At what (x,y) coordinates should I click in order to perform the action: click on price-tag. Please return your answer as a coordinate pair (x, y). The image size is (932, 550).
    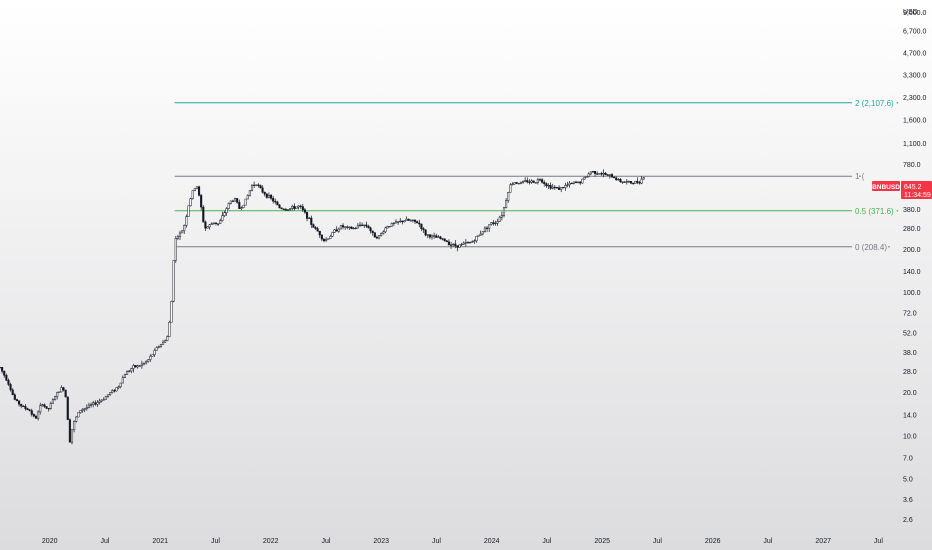
    Looking at the image, I should click on (916, 190).